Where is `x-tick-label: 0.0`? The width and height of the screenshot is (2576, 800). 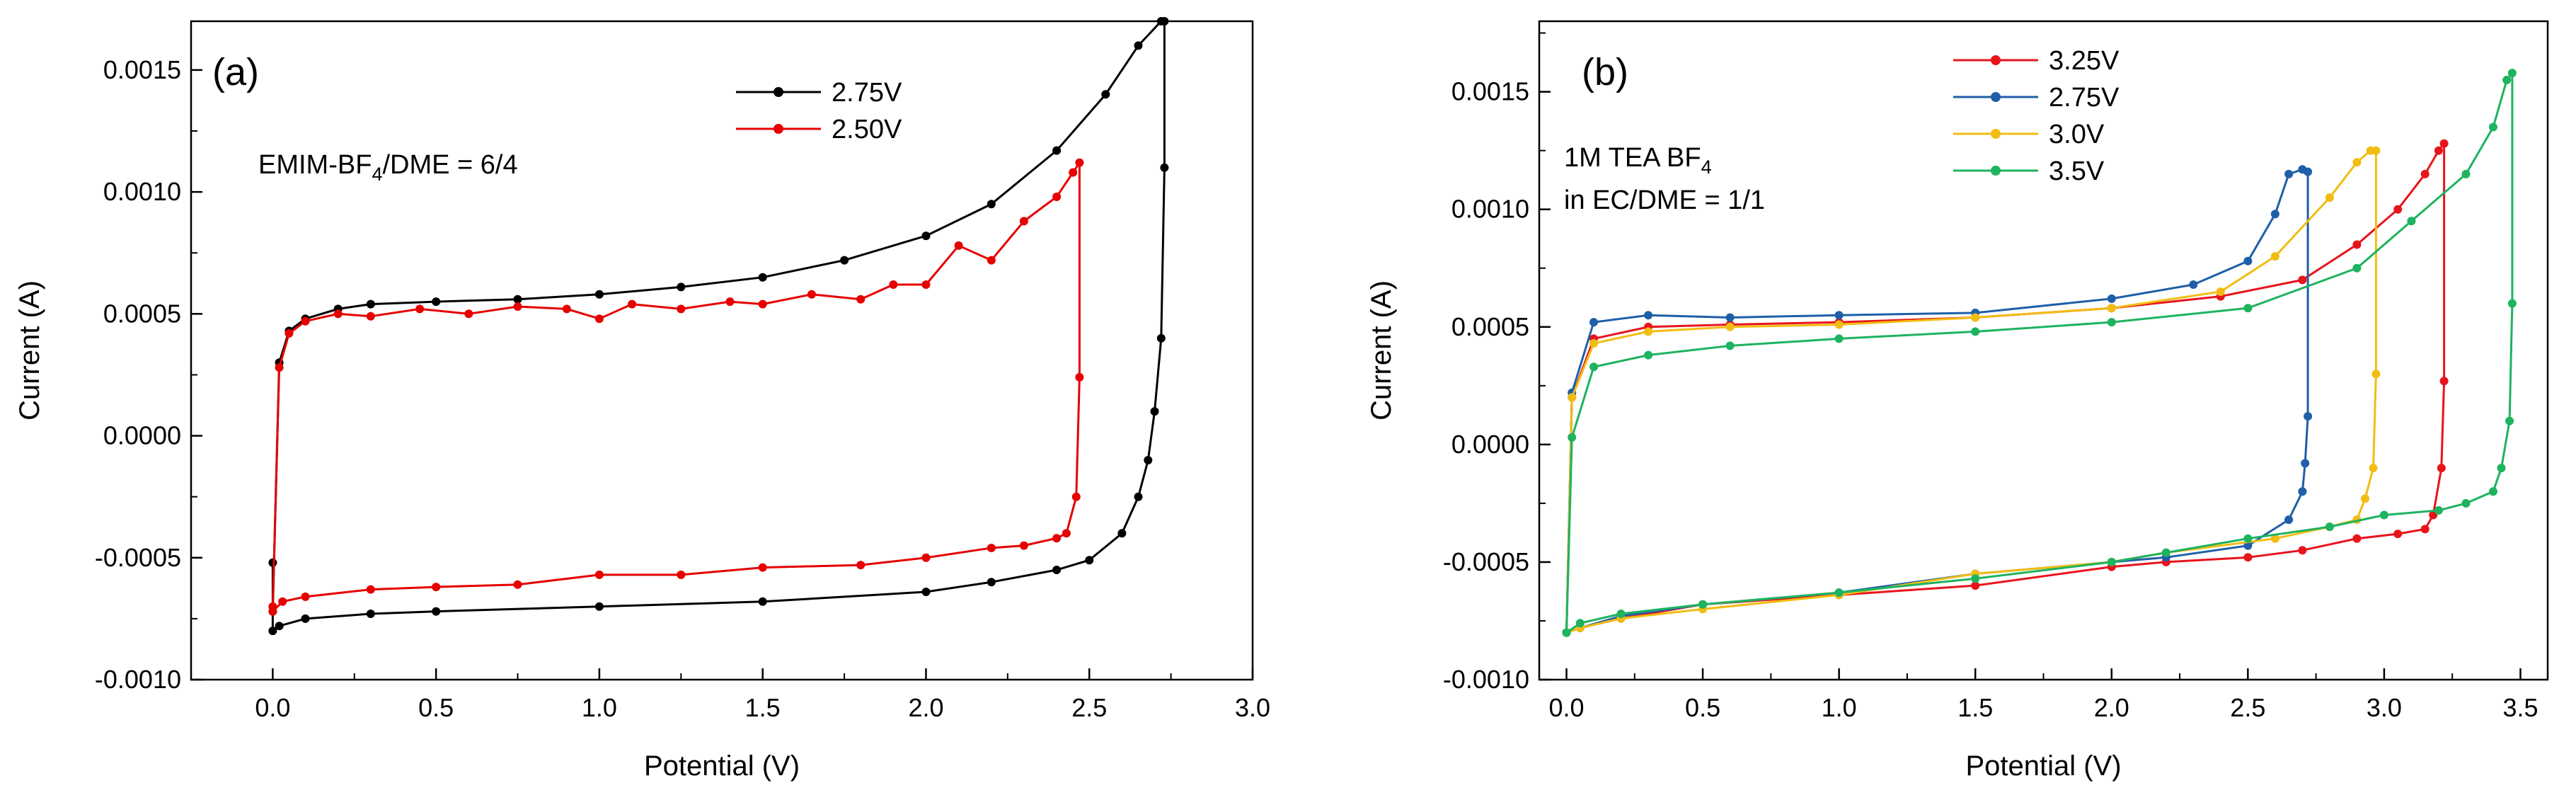
x-tick-label: 0.0 is located at coordinates (273, 708).